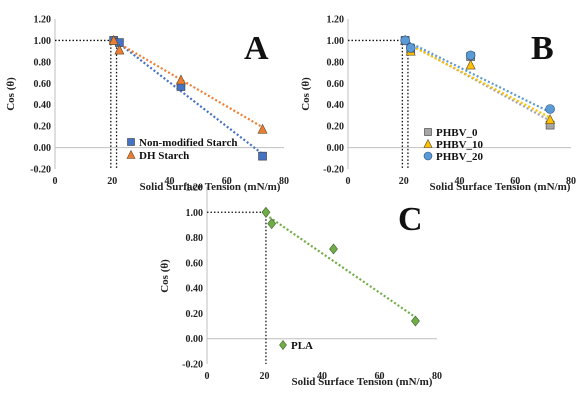  What do you see at coordinates (256, 48) in the screenshot?
I see `panel-letter: A` at bounding box center [256, 48].